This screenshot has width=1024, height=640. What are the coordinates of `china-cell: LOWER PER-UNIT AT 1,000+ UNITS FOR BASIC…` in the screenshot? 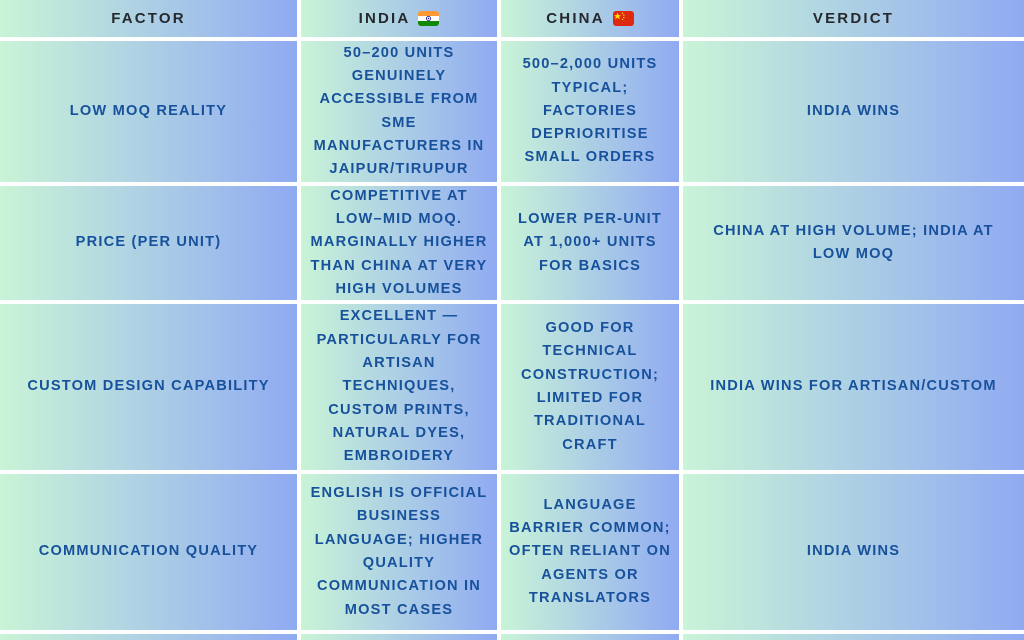 It's located at (590, 243).